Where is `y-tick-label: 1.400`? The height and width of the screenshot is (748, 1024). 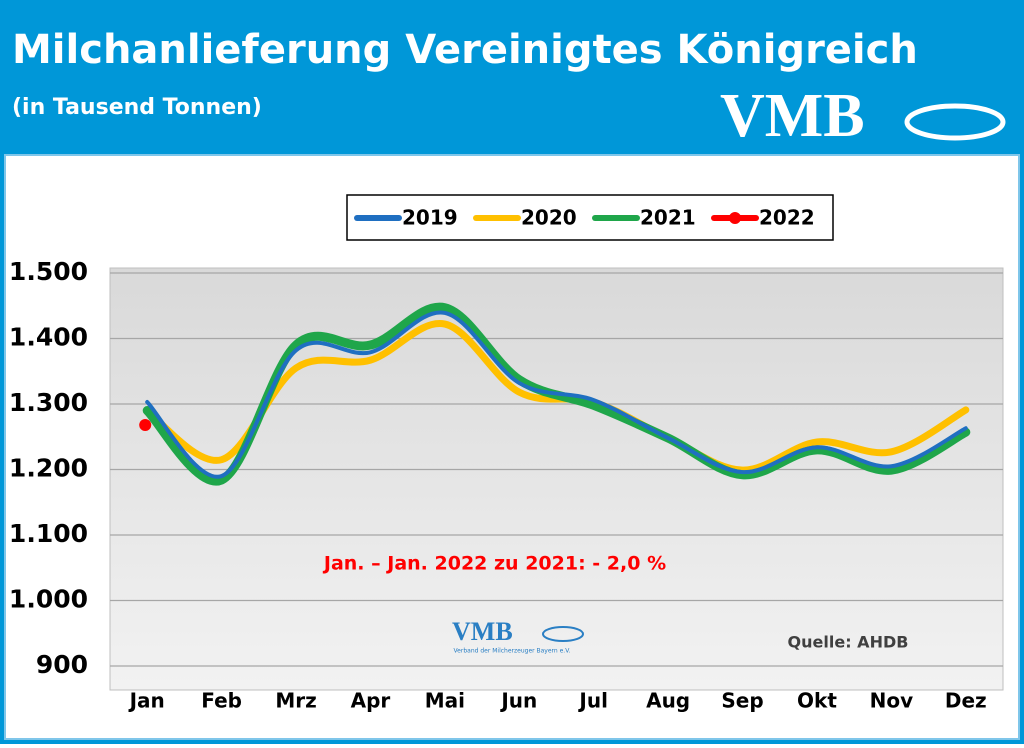 y-tick-label: 1.400 is located at coordinates (48, 337).